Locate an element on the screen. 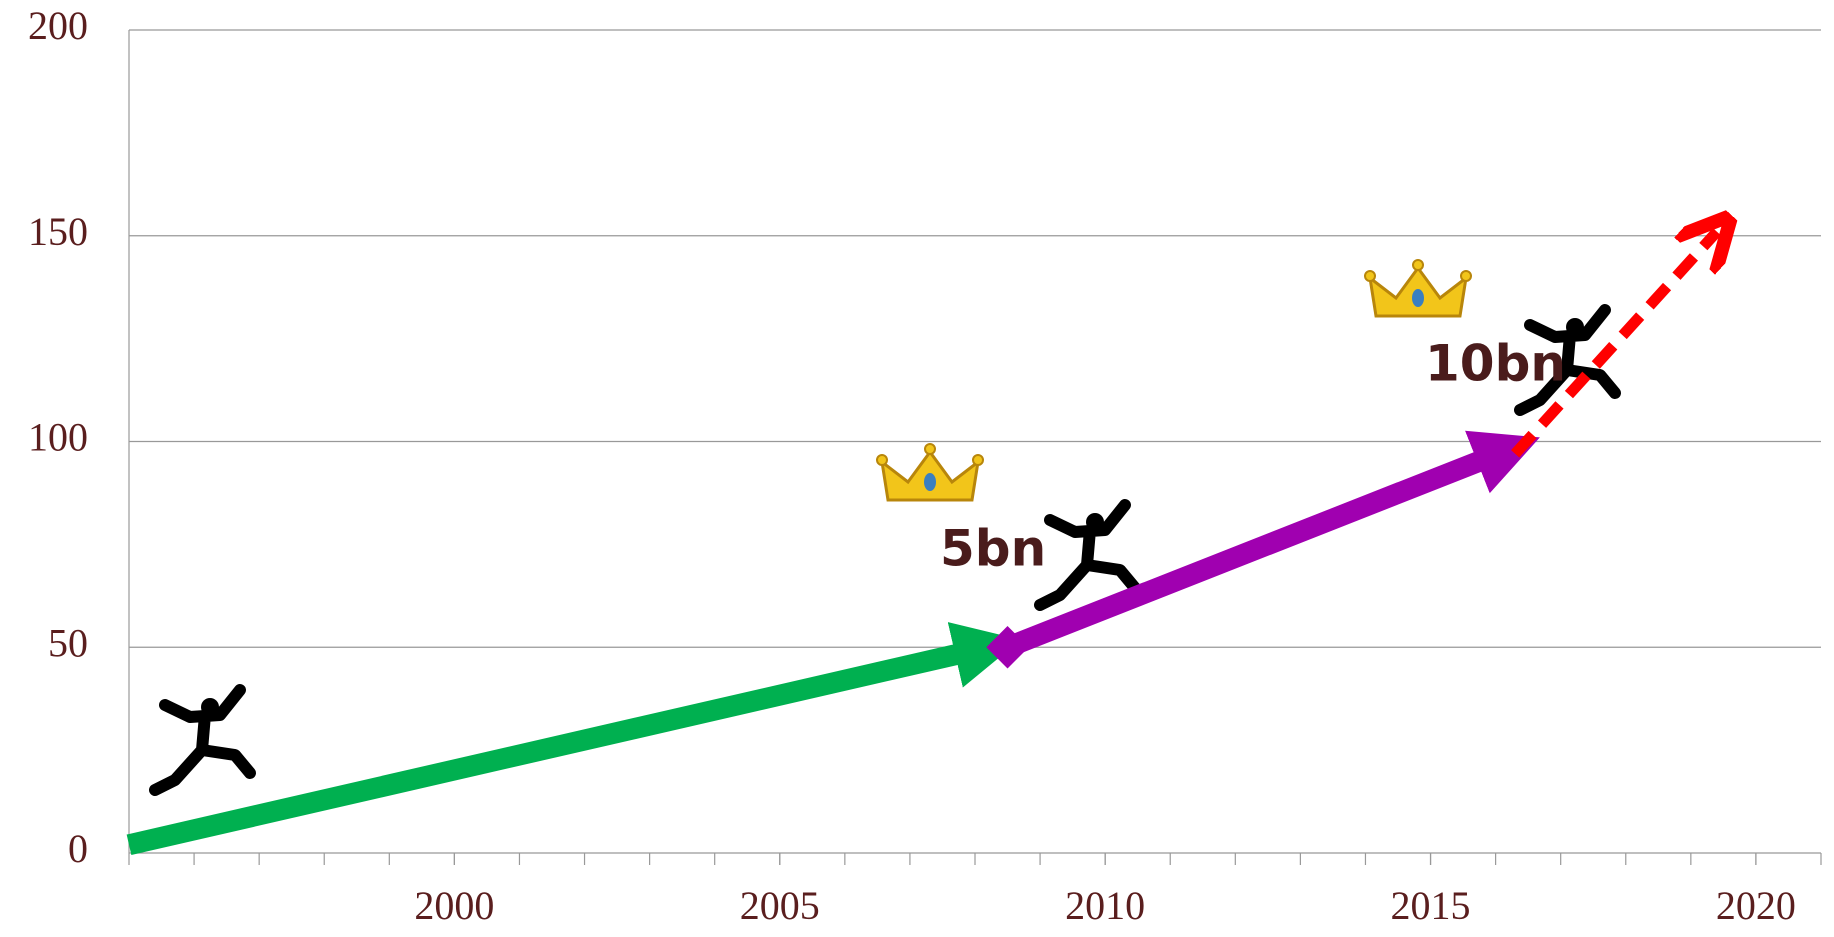 This screenshot has width=1834, height=937. x-tick-label: 2015 is located at coordinates (1431, 905).